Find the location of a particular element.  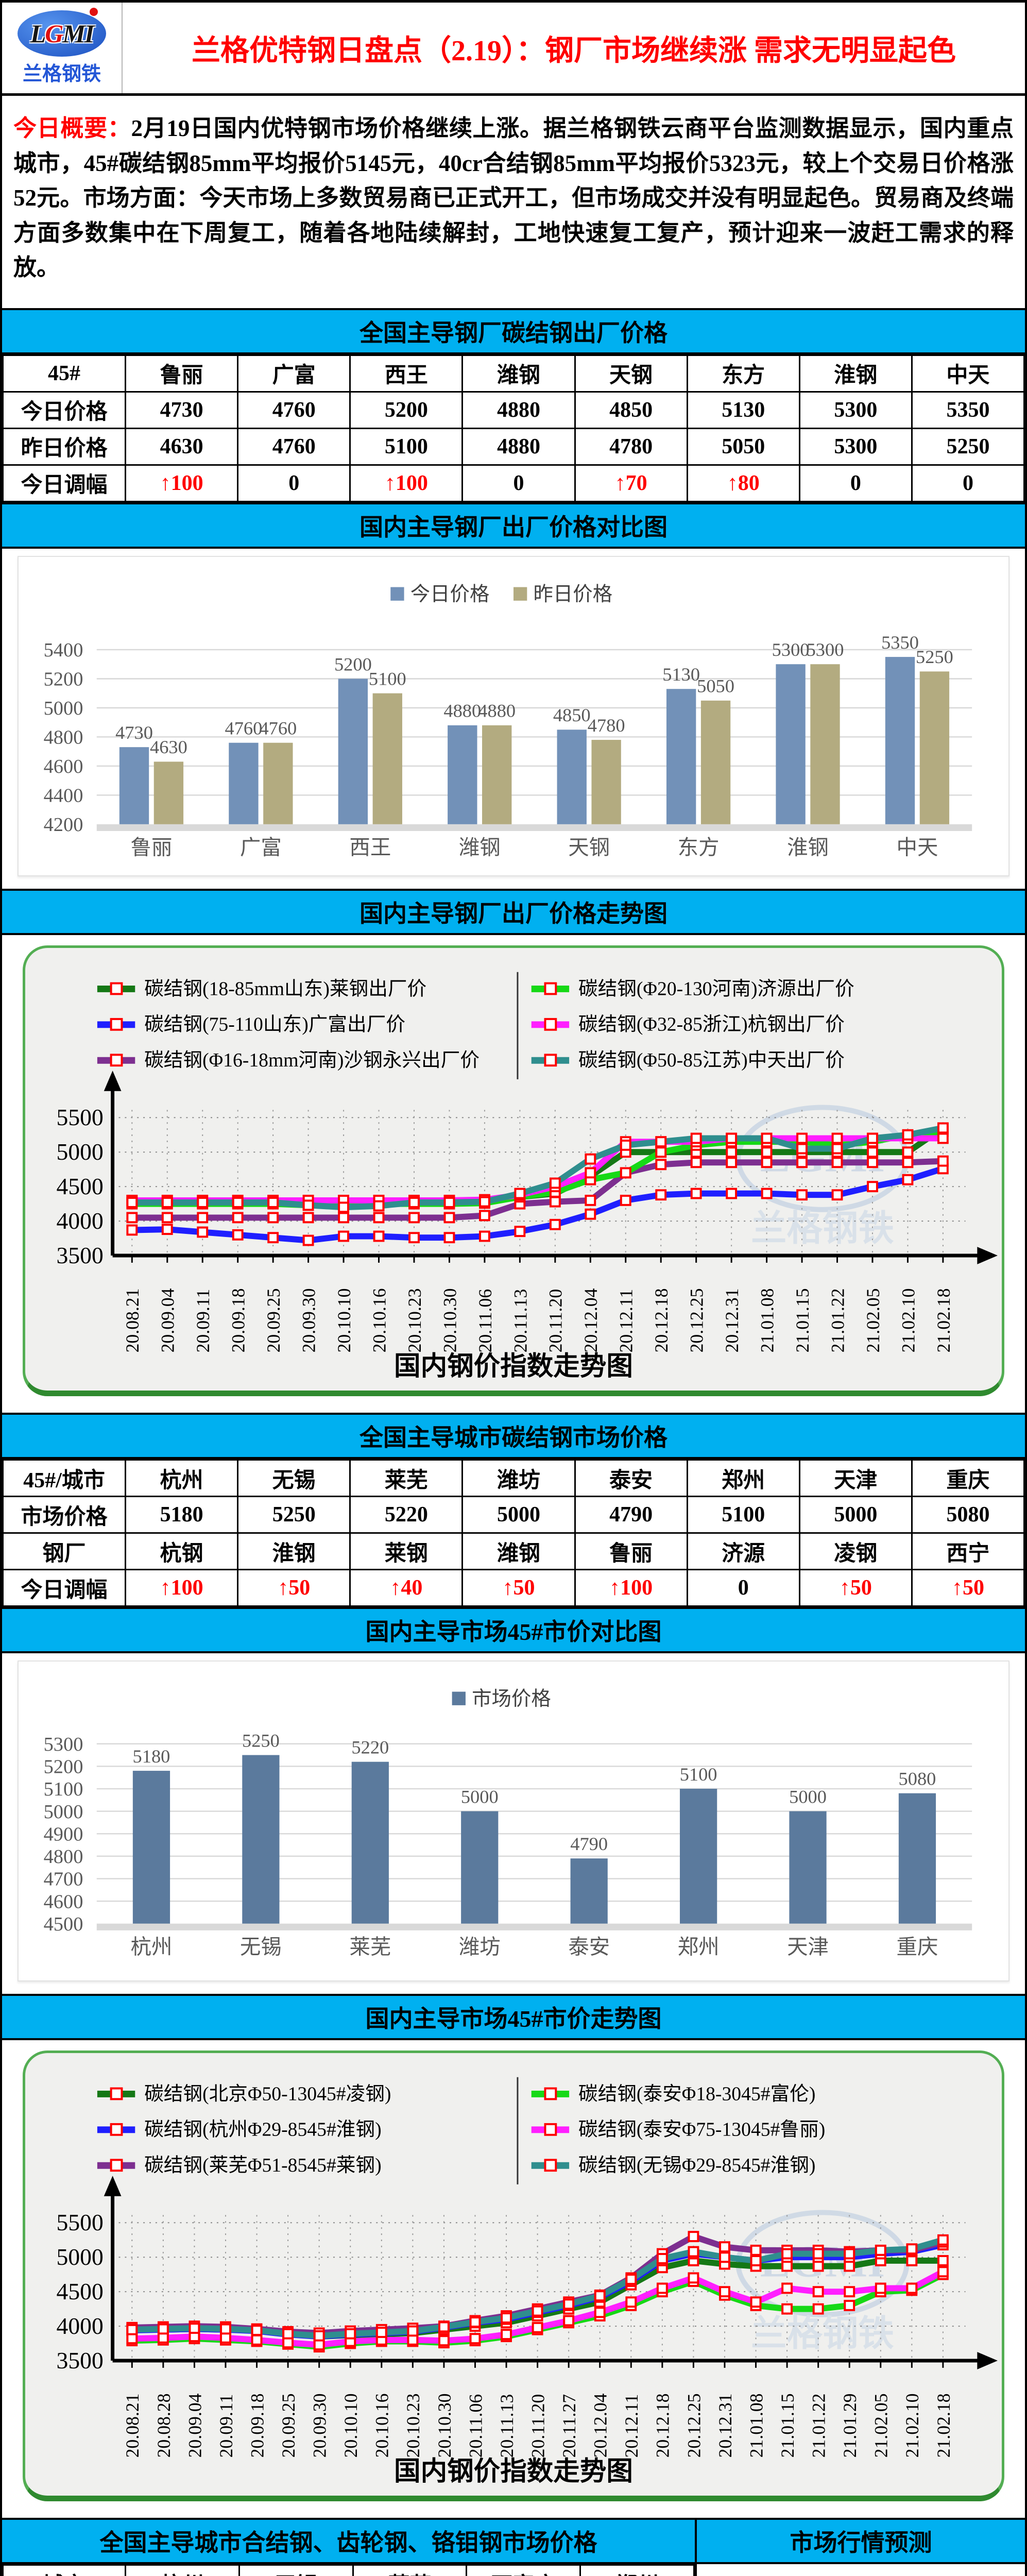

svg-text: 碳结钢(莱芜Φ51-8545#莱钢) is located at coordinates (263, 2166).